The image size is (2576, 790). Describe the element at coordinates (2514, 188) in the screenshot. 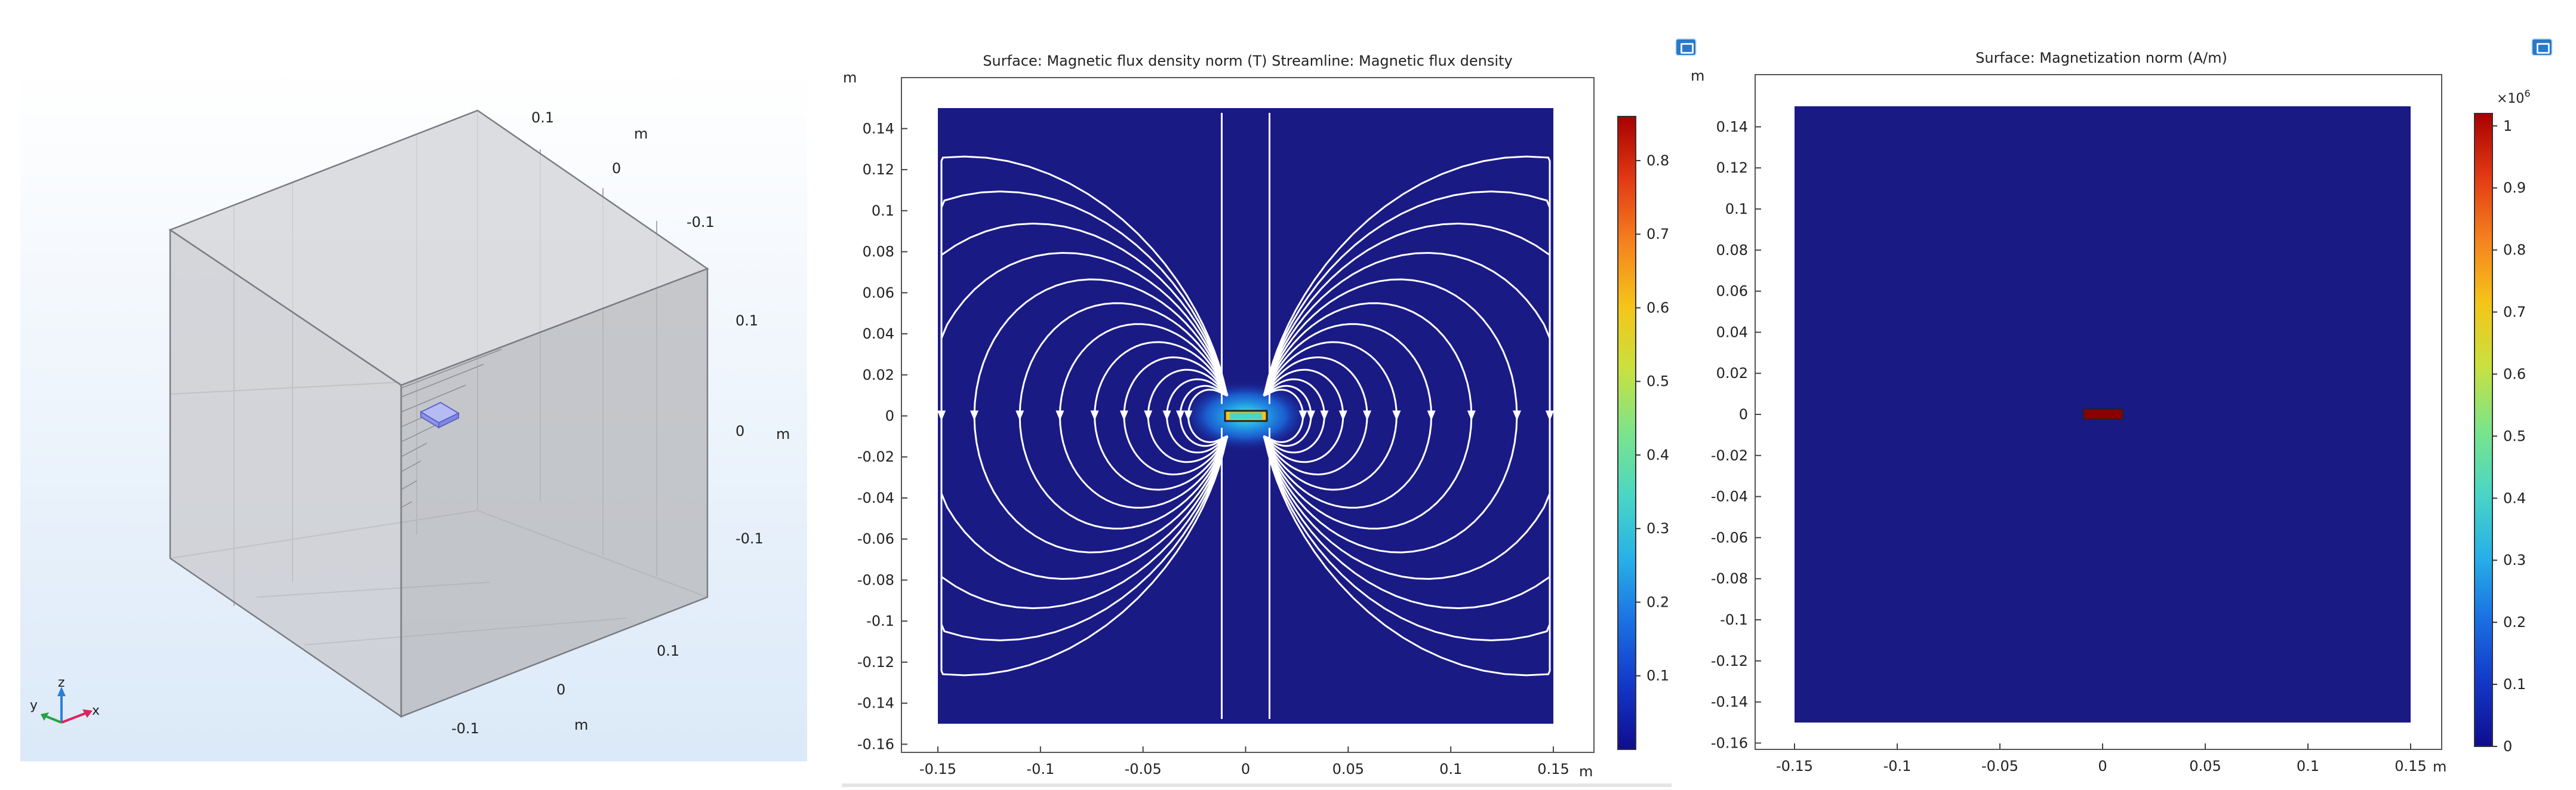

I see `colorbar-tick-label: 0.9` at that location.